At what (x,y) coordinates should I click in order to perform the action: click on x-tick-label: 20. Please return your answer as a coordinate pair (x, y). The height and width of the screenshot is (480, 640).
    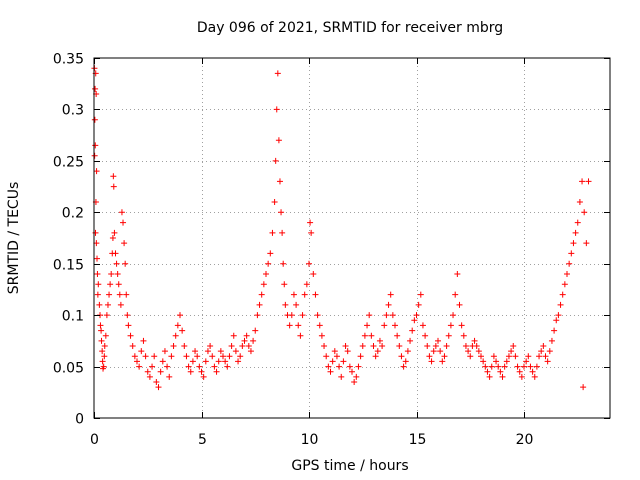
    Looking at the image, I should click on (525, 440).